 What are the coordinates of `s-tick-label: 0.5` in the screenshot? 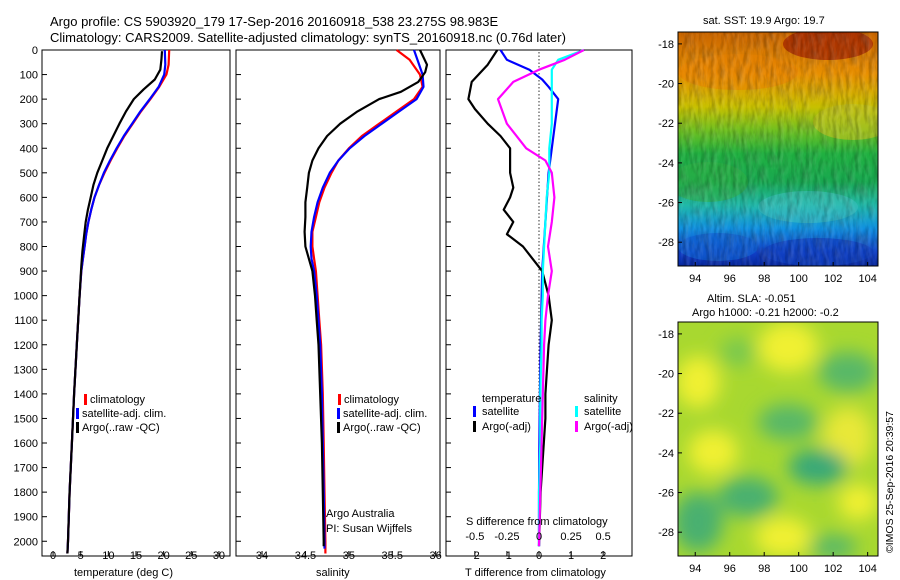 It's located at (602, 537).